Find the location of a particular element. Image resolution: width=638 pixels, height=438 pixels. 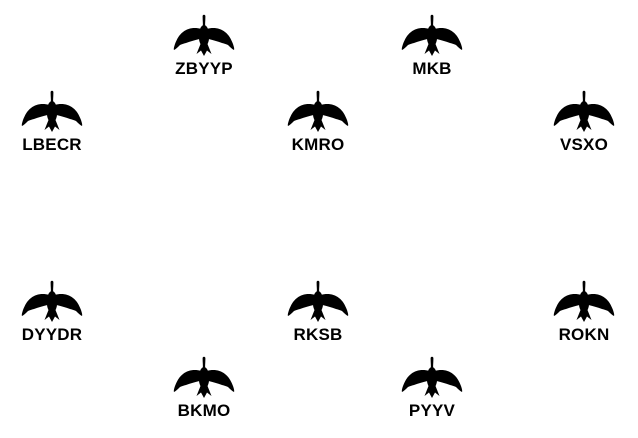

bird-node-lbecr: LBECR is located at coordinates (52, 126).